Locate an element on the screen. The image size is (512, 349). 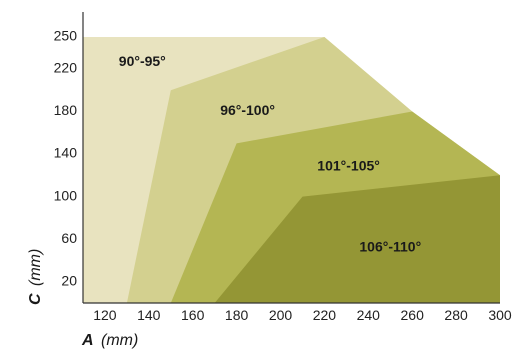
y-axis-title: C (mm) is located at coordinates (35, 277).